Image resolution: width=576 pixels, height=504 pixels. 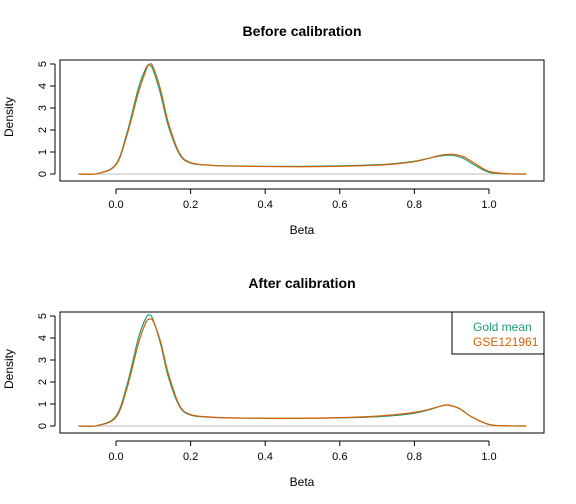 I want to click on chart-title: Before calibration, so click(x=301, y=31).